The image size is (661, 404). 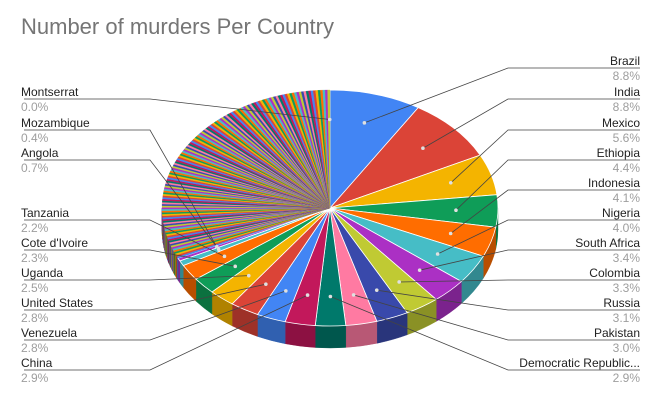 I want to click on leader-line-uganda, so click(x=136, y=278).